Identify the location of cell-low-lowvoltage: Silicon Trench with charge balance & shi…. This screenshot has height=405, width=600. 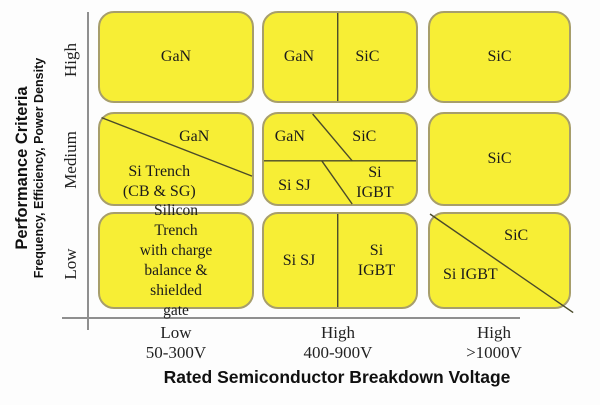
(176, 260).